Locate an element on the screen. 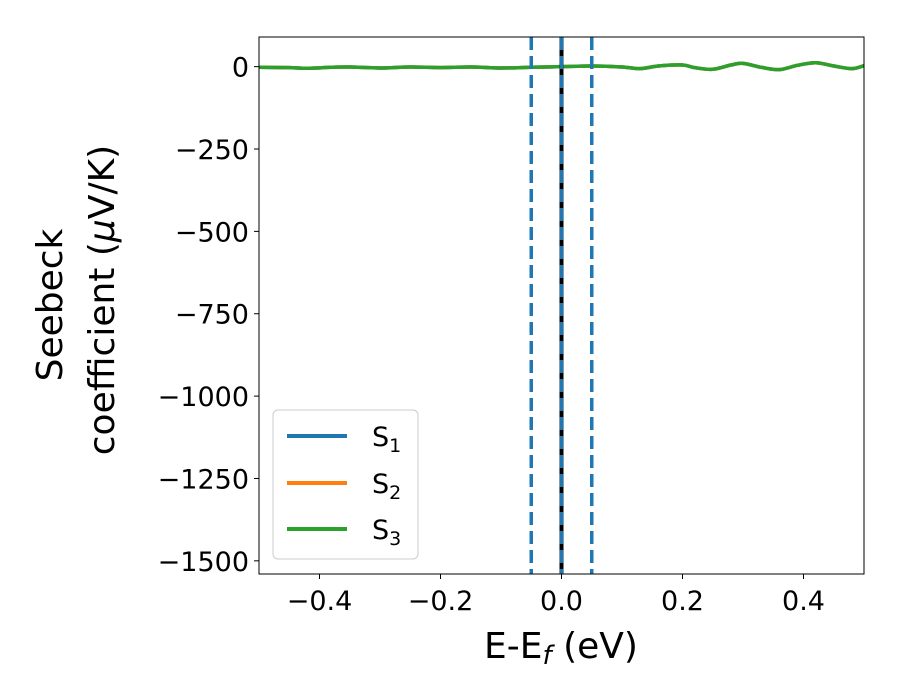 This screenshot has width=900, height=700. x-tick-label: 0.4 is located at coordinates (803, 601).